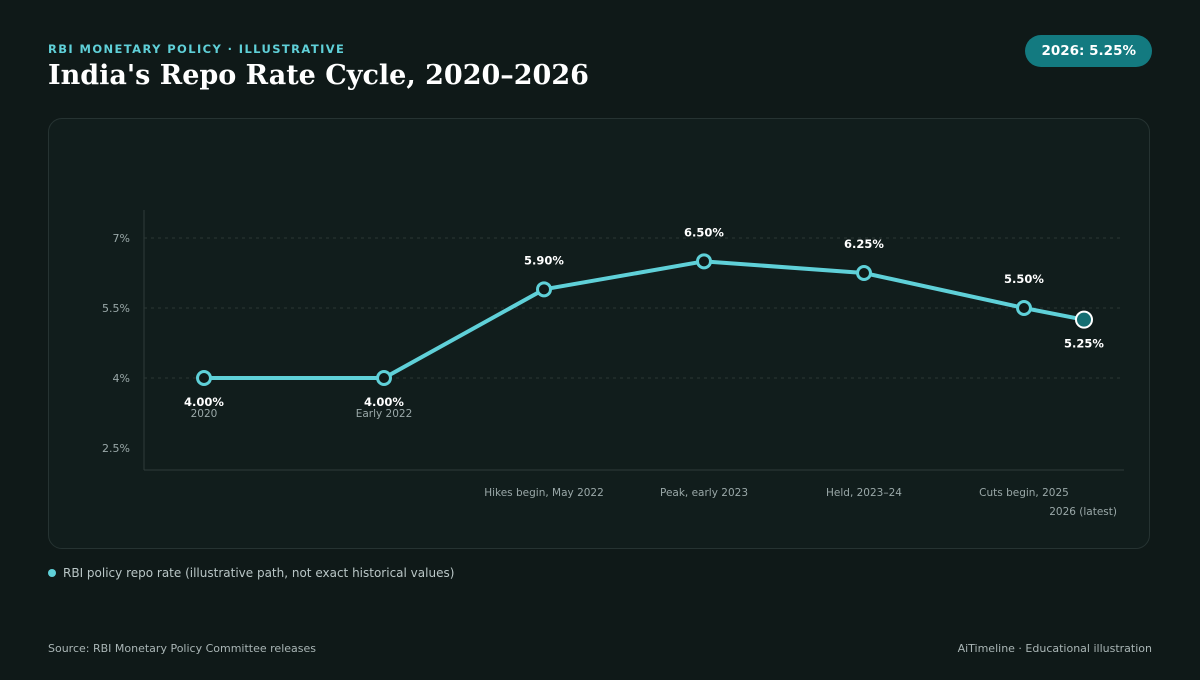 The height and width of the screenshot is (680, 1200). Describe the element at coordinates (1024, 493) in the screenshot. I see `x-category-label: Cuts begin, 2025` at that location.